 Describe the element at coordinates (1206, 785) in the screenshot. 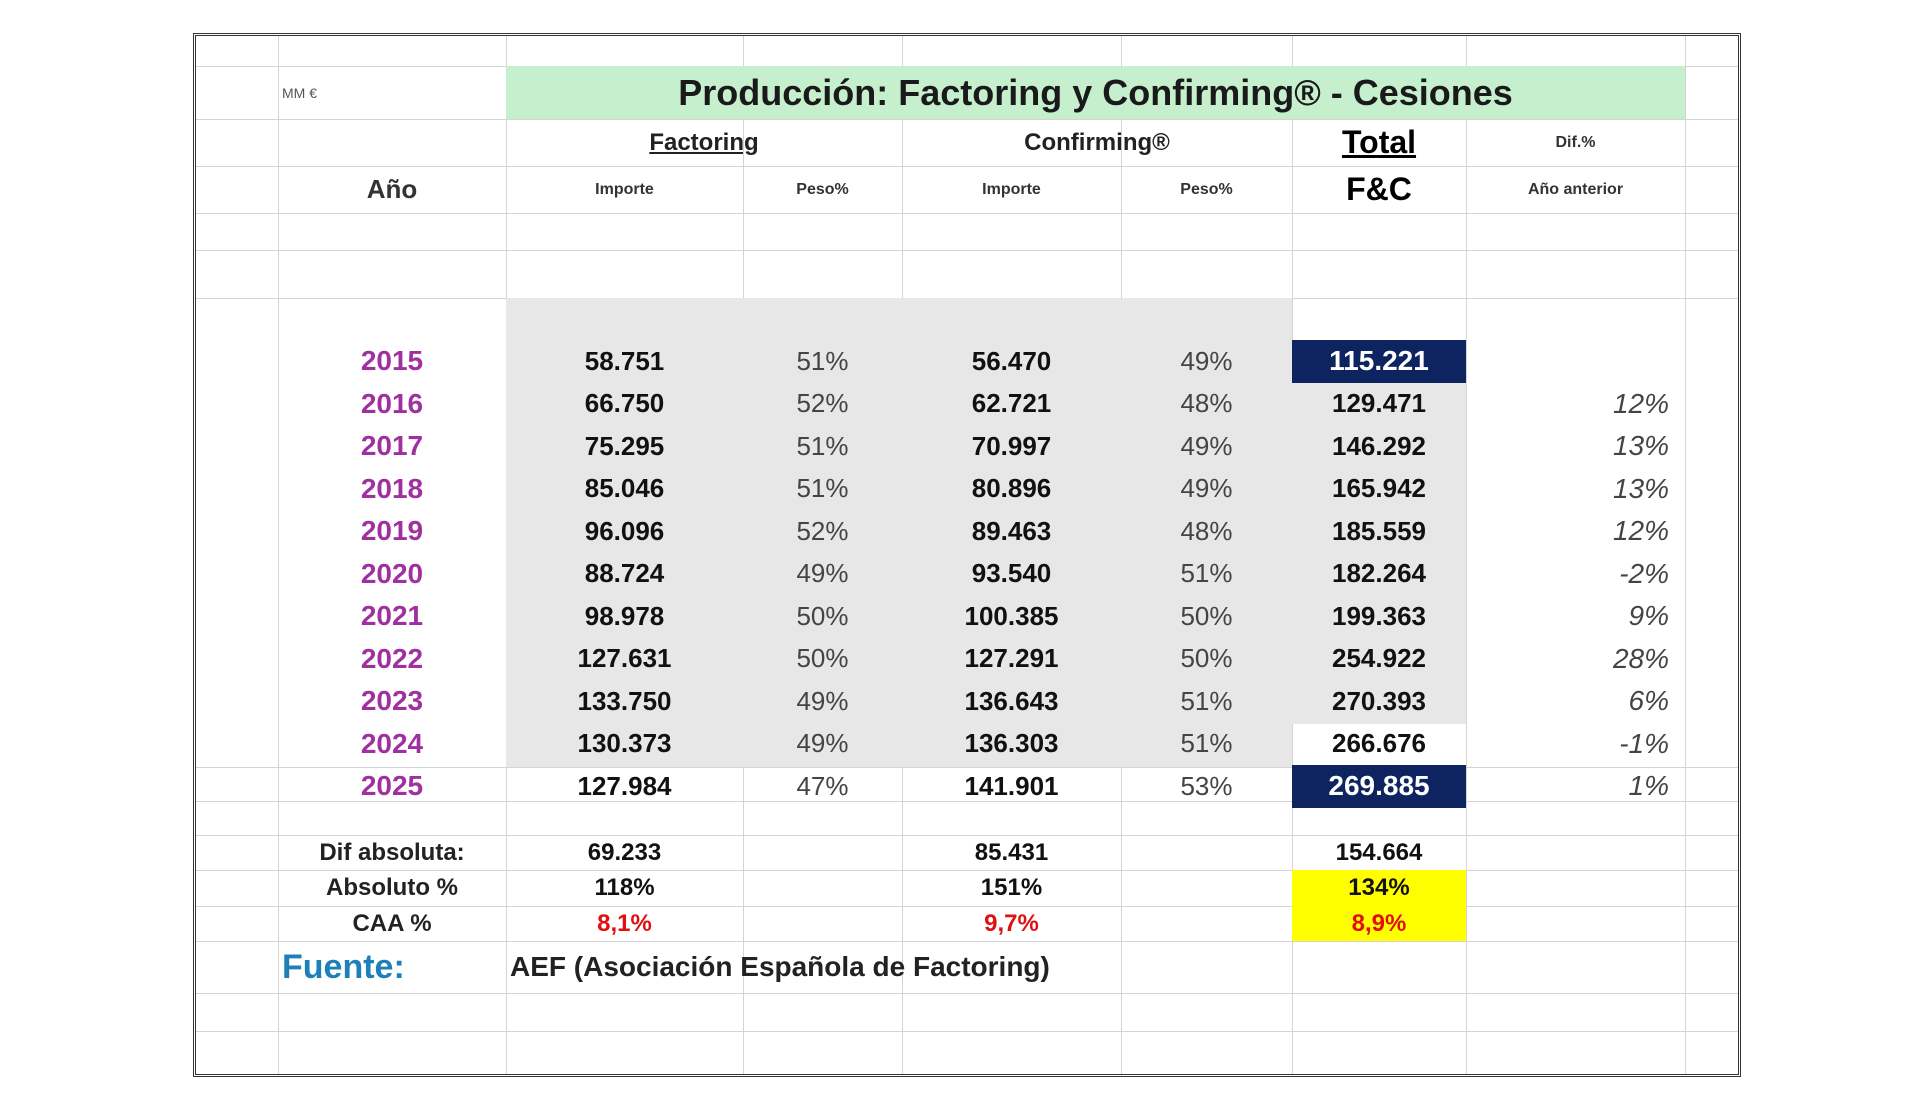

I see `confirming-peso-cell: 53%` at that location.